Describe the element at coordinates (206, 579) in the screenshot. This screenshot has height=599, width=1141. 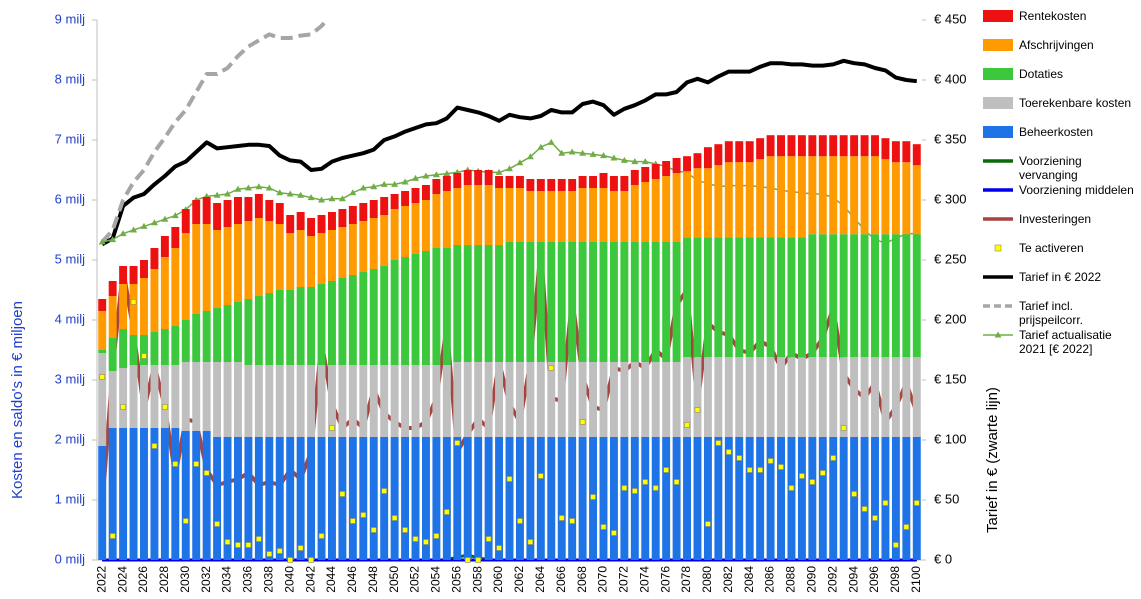
I see `x-tick-label: 2032` at that location.